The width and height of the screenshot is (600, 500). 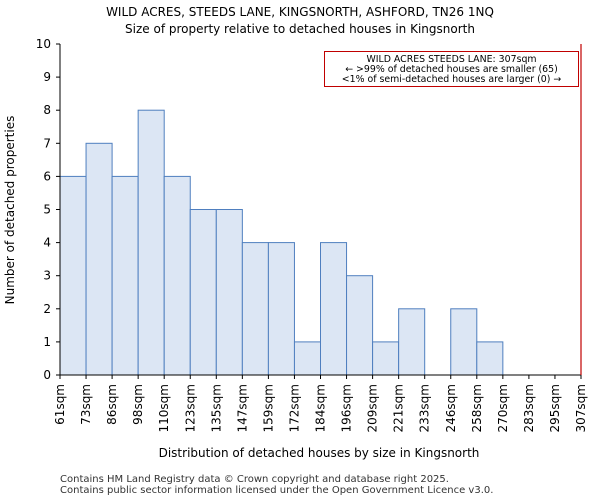 I want to click on x-tick-label: 307sqm, so click(x=581, y=408).